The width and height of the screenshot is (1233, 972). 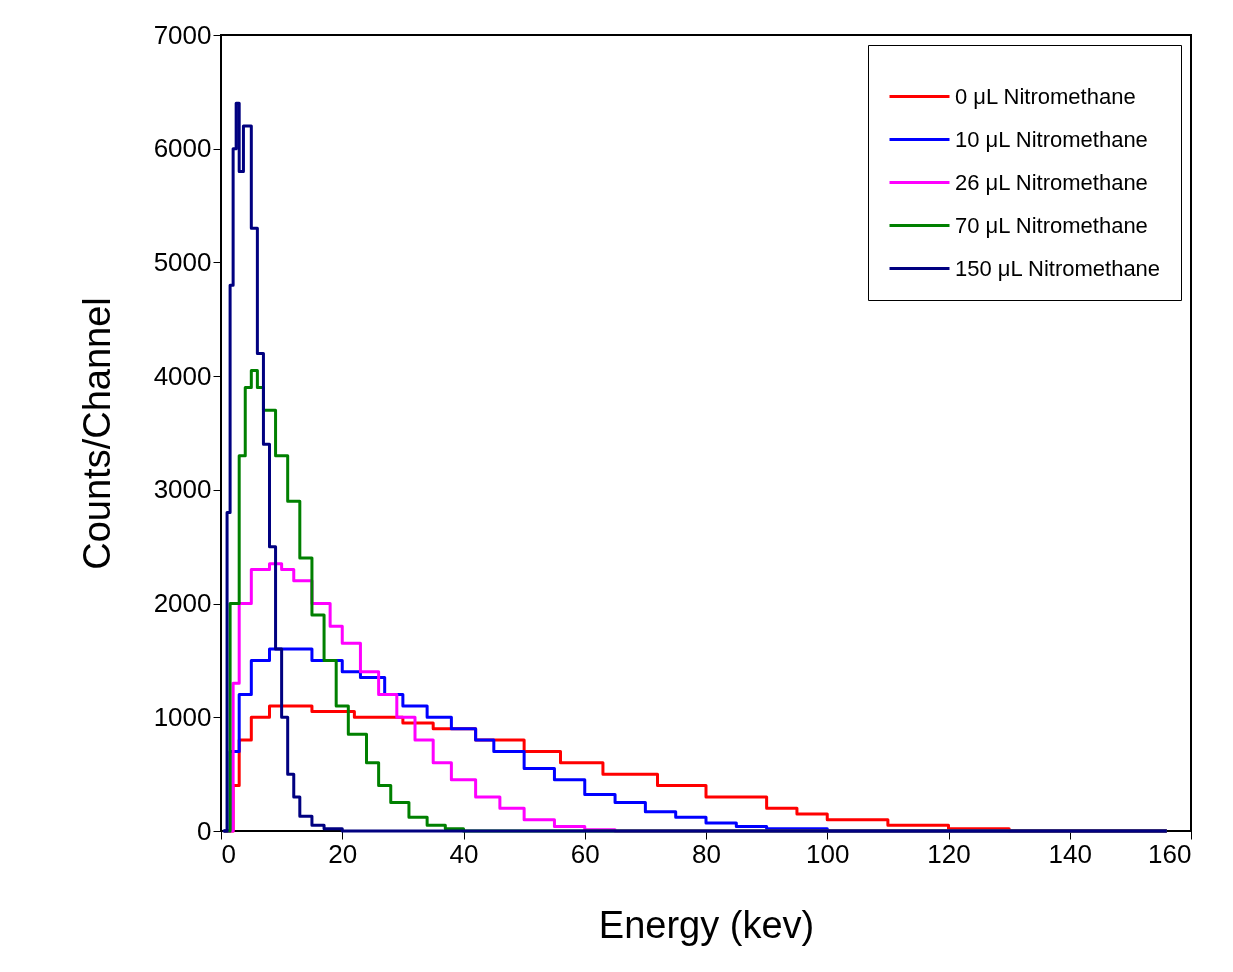 I want to click on y-tick-label: 7000, so click(x=182, y=34).